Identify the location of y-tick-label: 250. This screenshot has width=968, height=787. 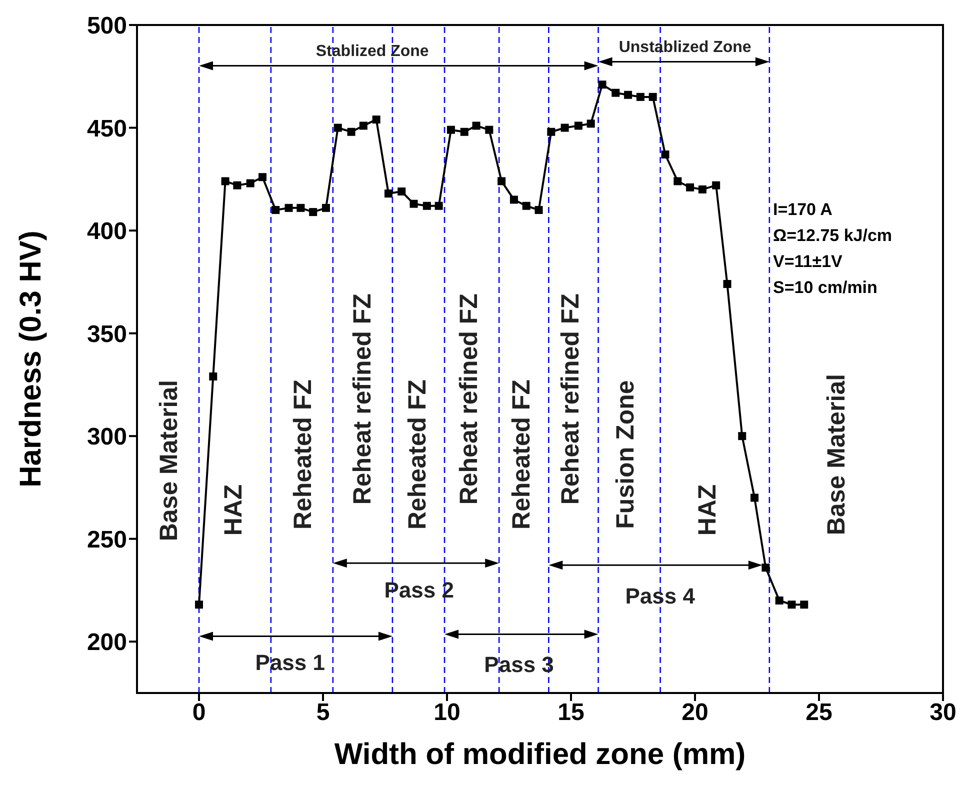
(106, 540).